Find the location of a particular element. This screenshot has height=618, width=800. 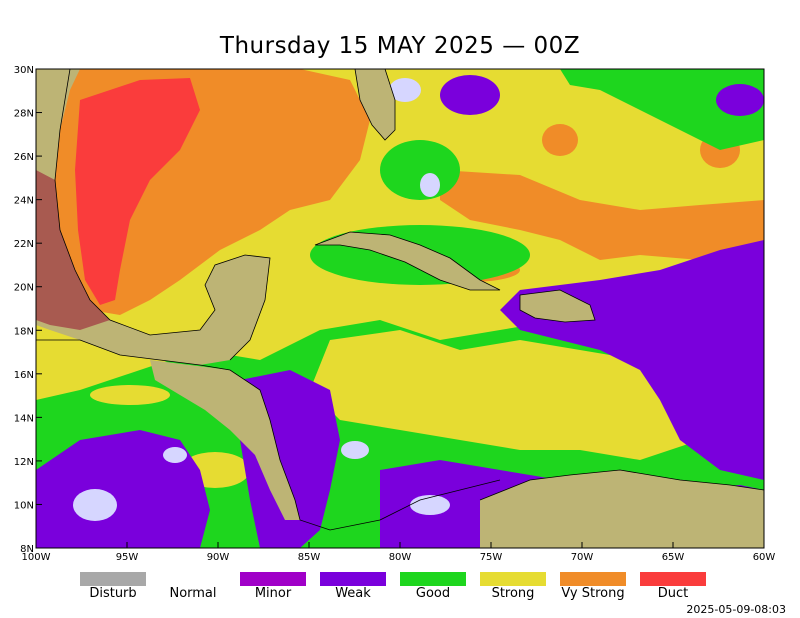

land-florida is located at coordinates (375, 104).